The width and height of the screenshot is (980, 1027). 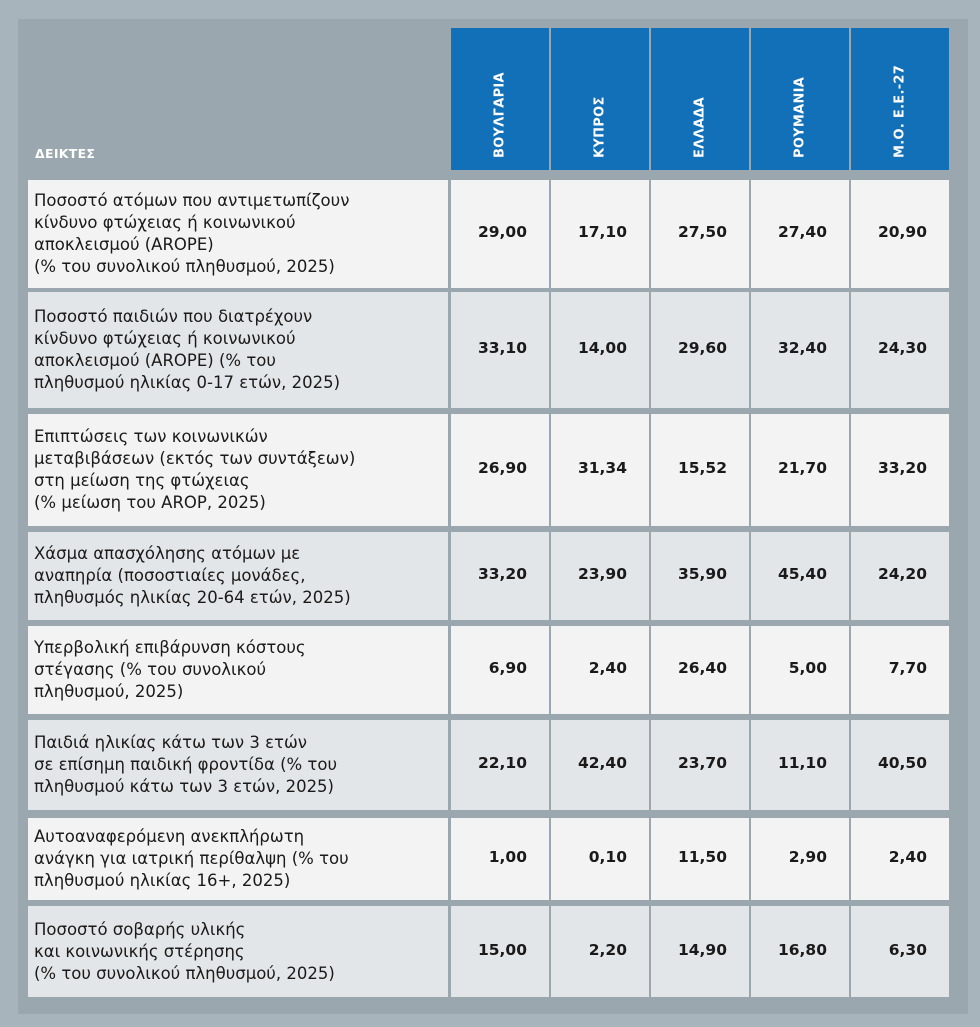 I want to click on table-value: 24,20, so click(x=902, y=574).